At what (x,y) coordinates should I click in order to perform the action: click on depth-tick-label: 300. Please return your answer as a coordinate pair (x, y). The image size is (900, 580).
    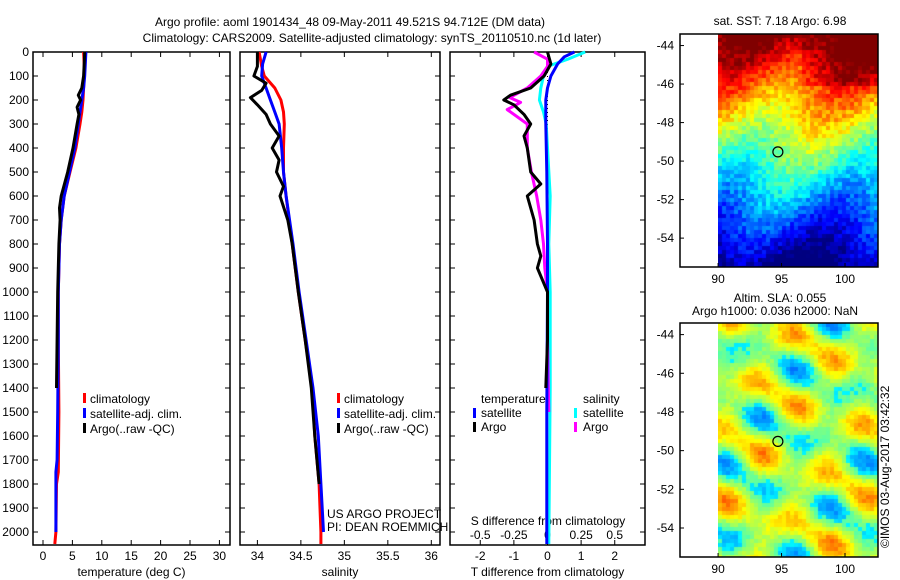
    Looking at the image, I should click on (19, 124).